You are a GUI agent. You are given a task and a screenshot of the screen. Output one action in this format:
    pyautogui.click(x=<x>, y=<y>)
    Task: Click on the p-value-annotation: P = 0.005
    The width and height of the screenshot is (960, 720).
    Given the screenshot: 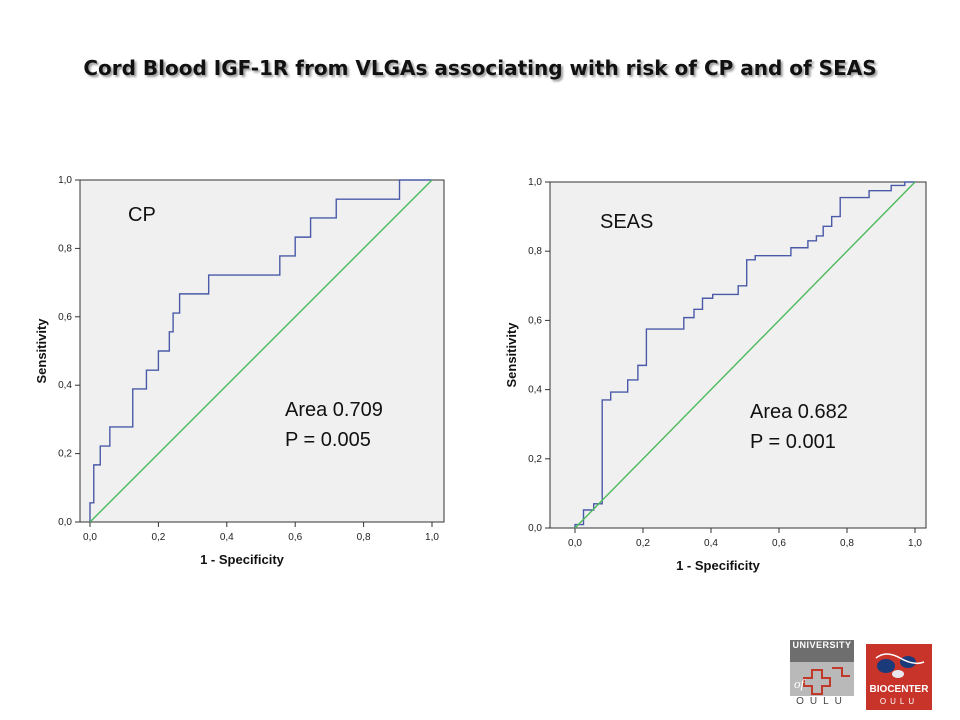 What is the action you would take?
    pyautogui.click(x=328, y=440)
    